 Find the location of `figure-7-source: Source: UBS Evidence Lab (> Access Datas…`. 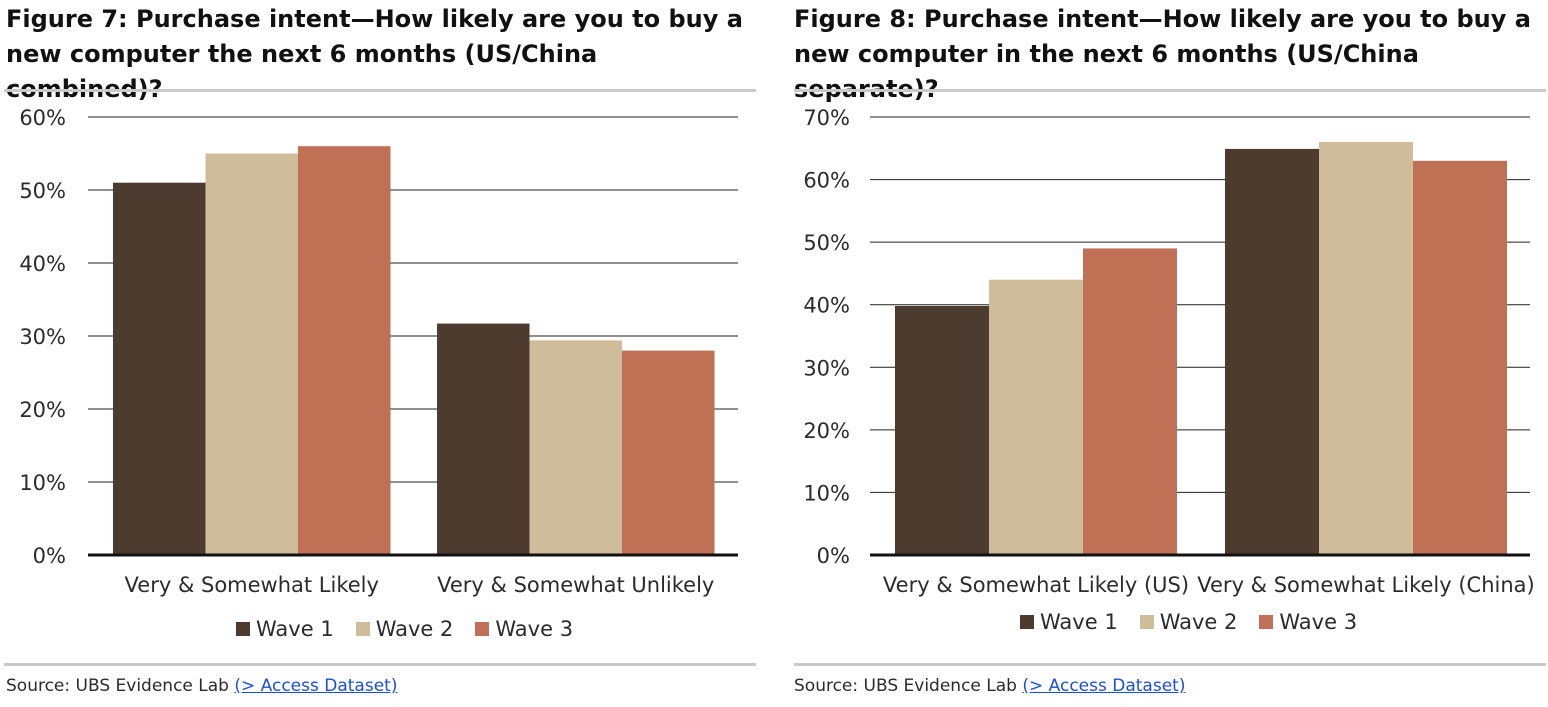

figure-7-source: Source: UBS Evidence Lab (> Access Datas… is located at coordinates (201, 686).